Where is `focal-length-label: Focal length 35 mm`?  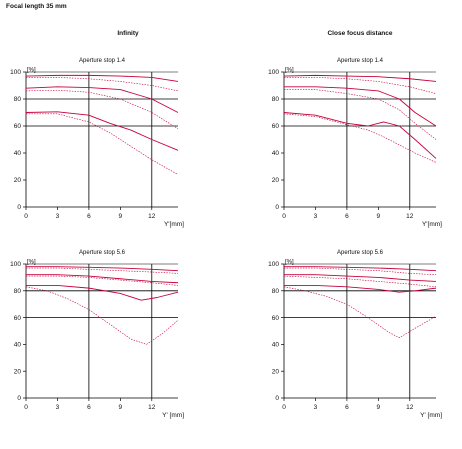
focal-length-label: Focal length 35 mm is located at coordinates (36, 6).